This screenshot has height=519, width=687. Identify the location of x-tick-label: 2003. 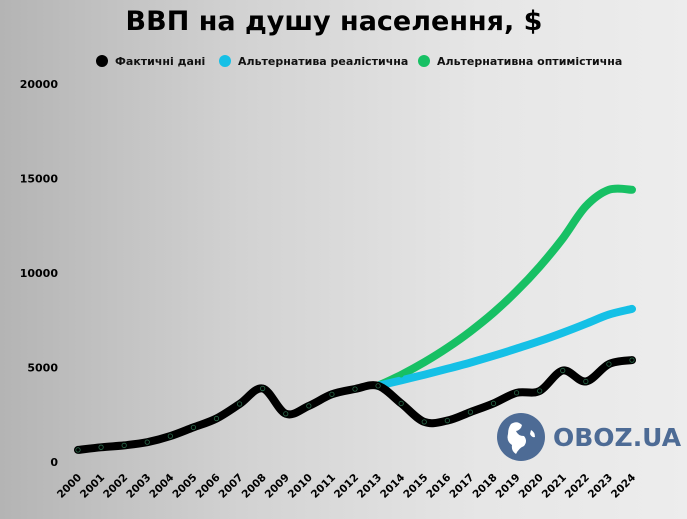
(138, 486).